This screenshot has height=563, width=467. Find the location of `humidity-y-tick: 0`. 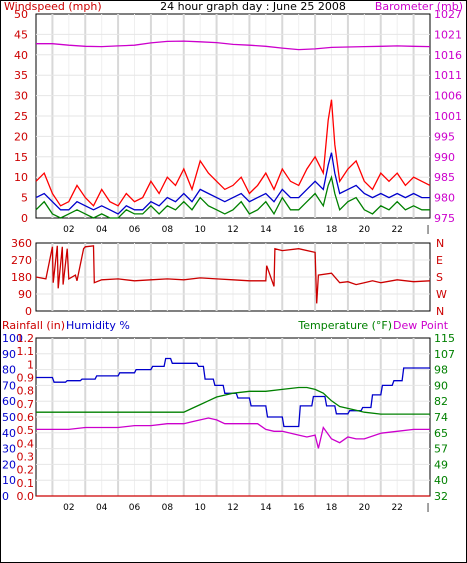

humidity-y-tick: 0 is located at coordinates (5, 496).